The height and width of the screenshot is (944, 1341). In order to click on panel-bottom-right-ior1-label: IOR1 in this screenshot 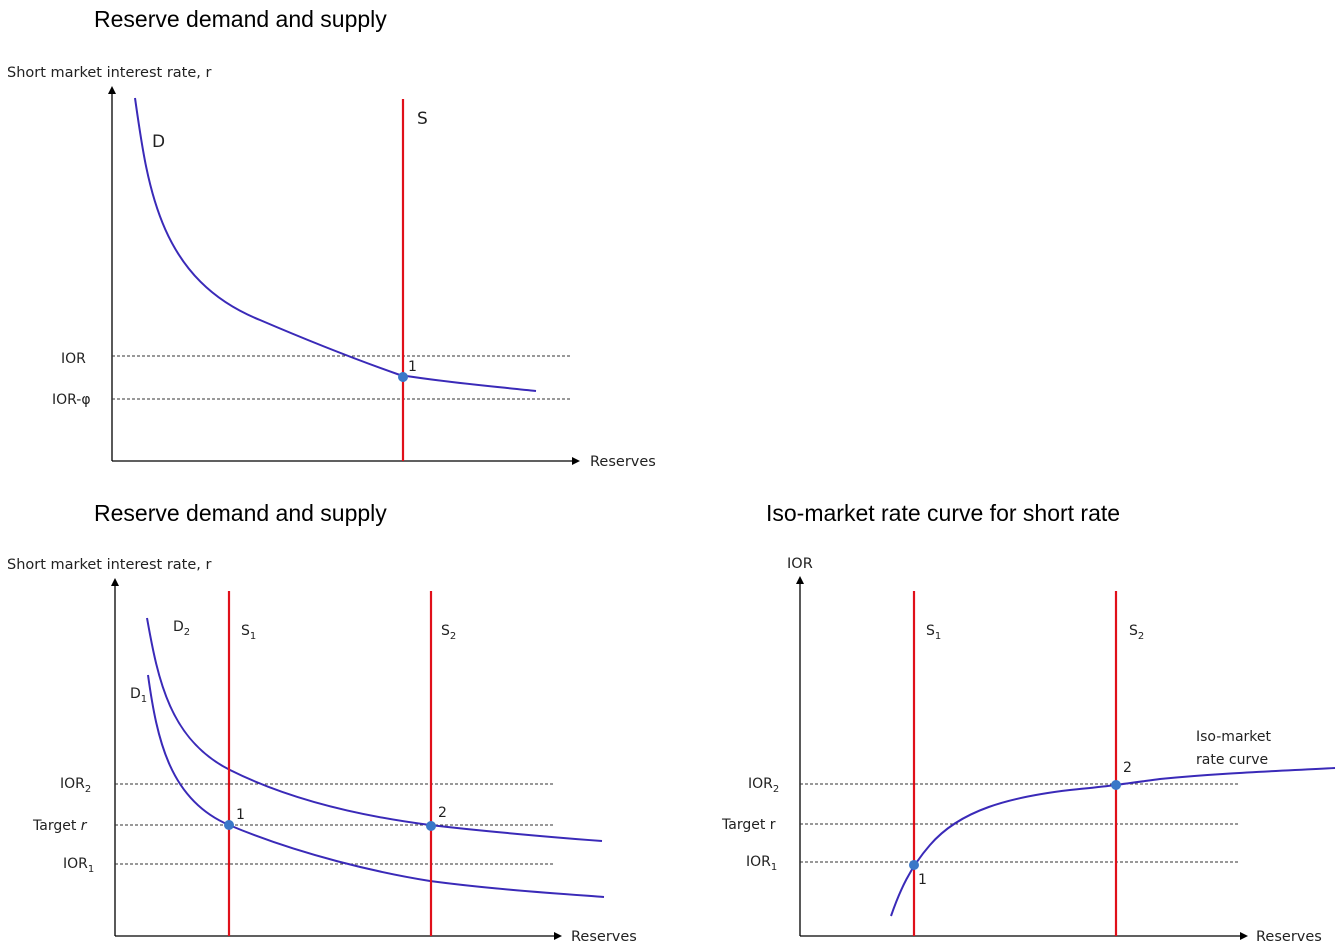, I will do `click(761, 863)`.